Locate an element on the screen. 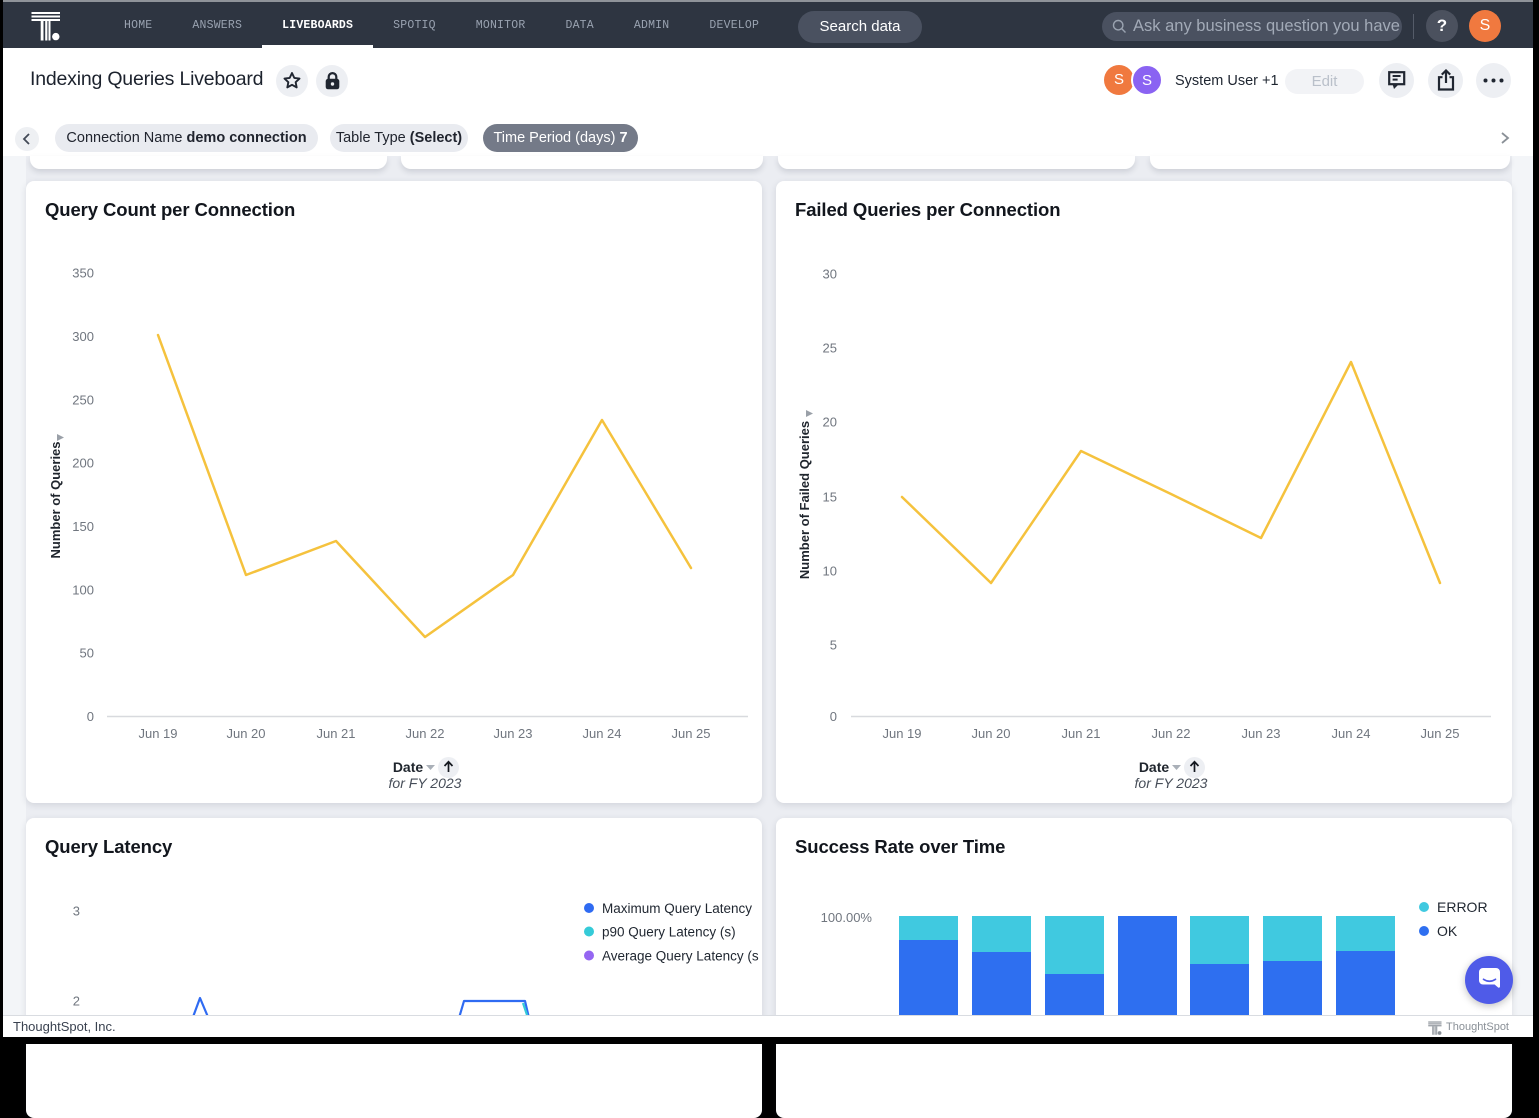 The image size is (1539, 1118). svg-text: 100.00% is located at coordinates (847, 917).